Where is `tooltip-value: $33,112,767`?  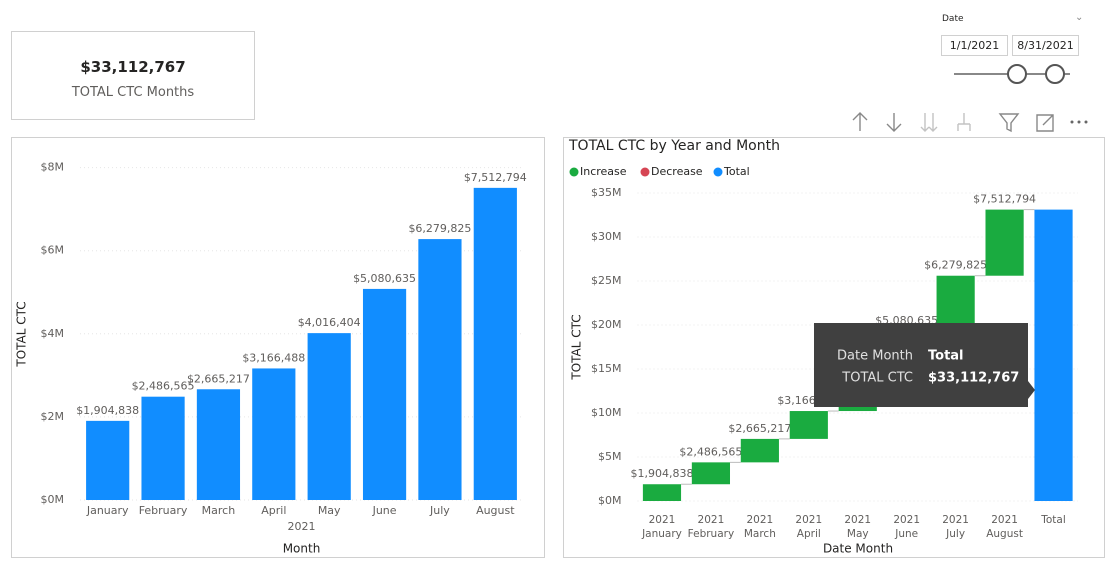 tooltip-value: $33,112,767 is located at coordinates (973, 378).